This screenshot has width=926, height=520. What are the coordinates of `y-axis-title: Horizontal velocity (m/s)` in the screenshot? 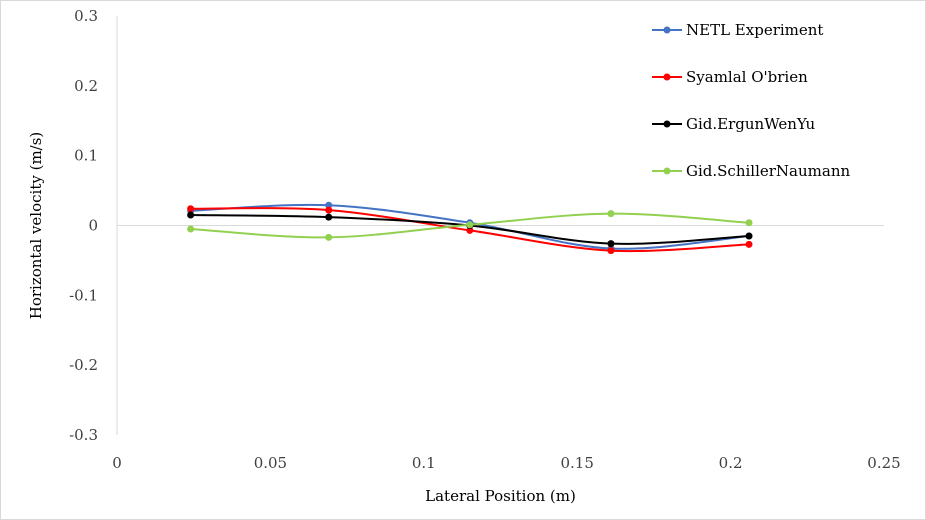 It's located at (36, 226).